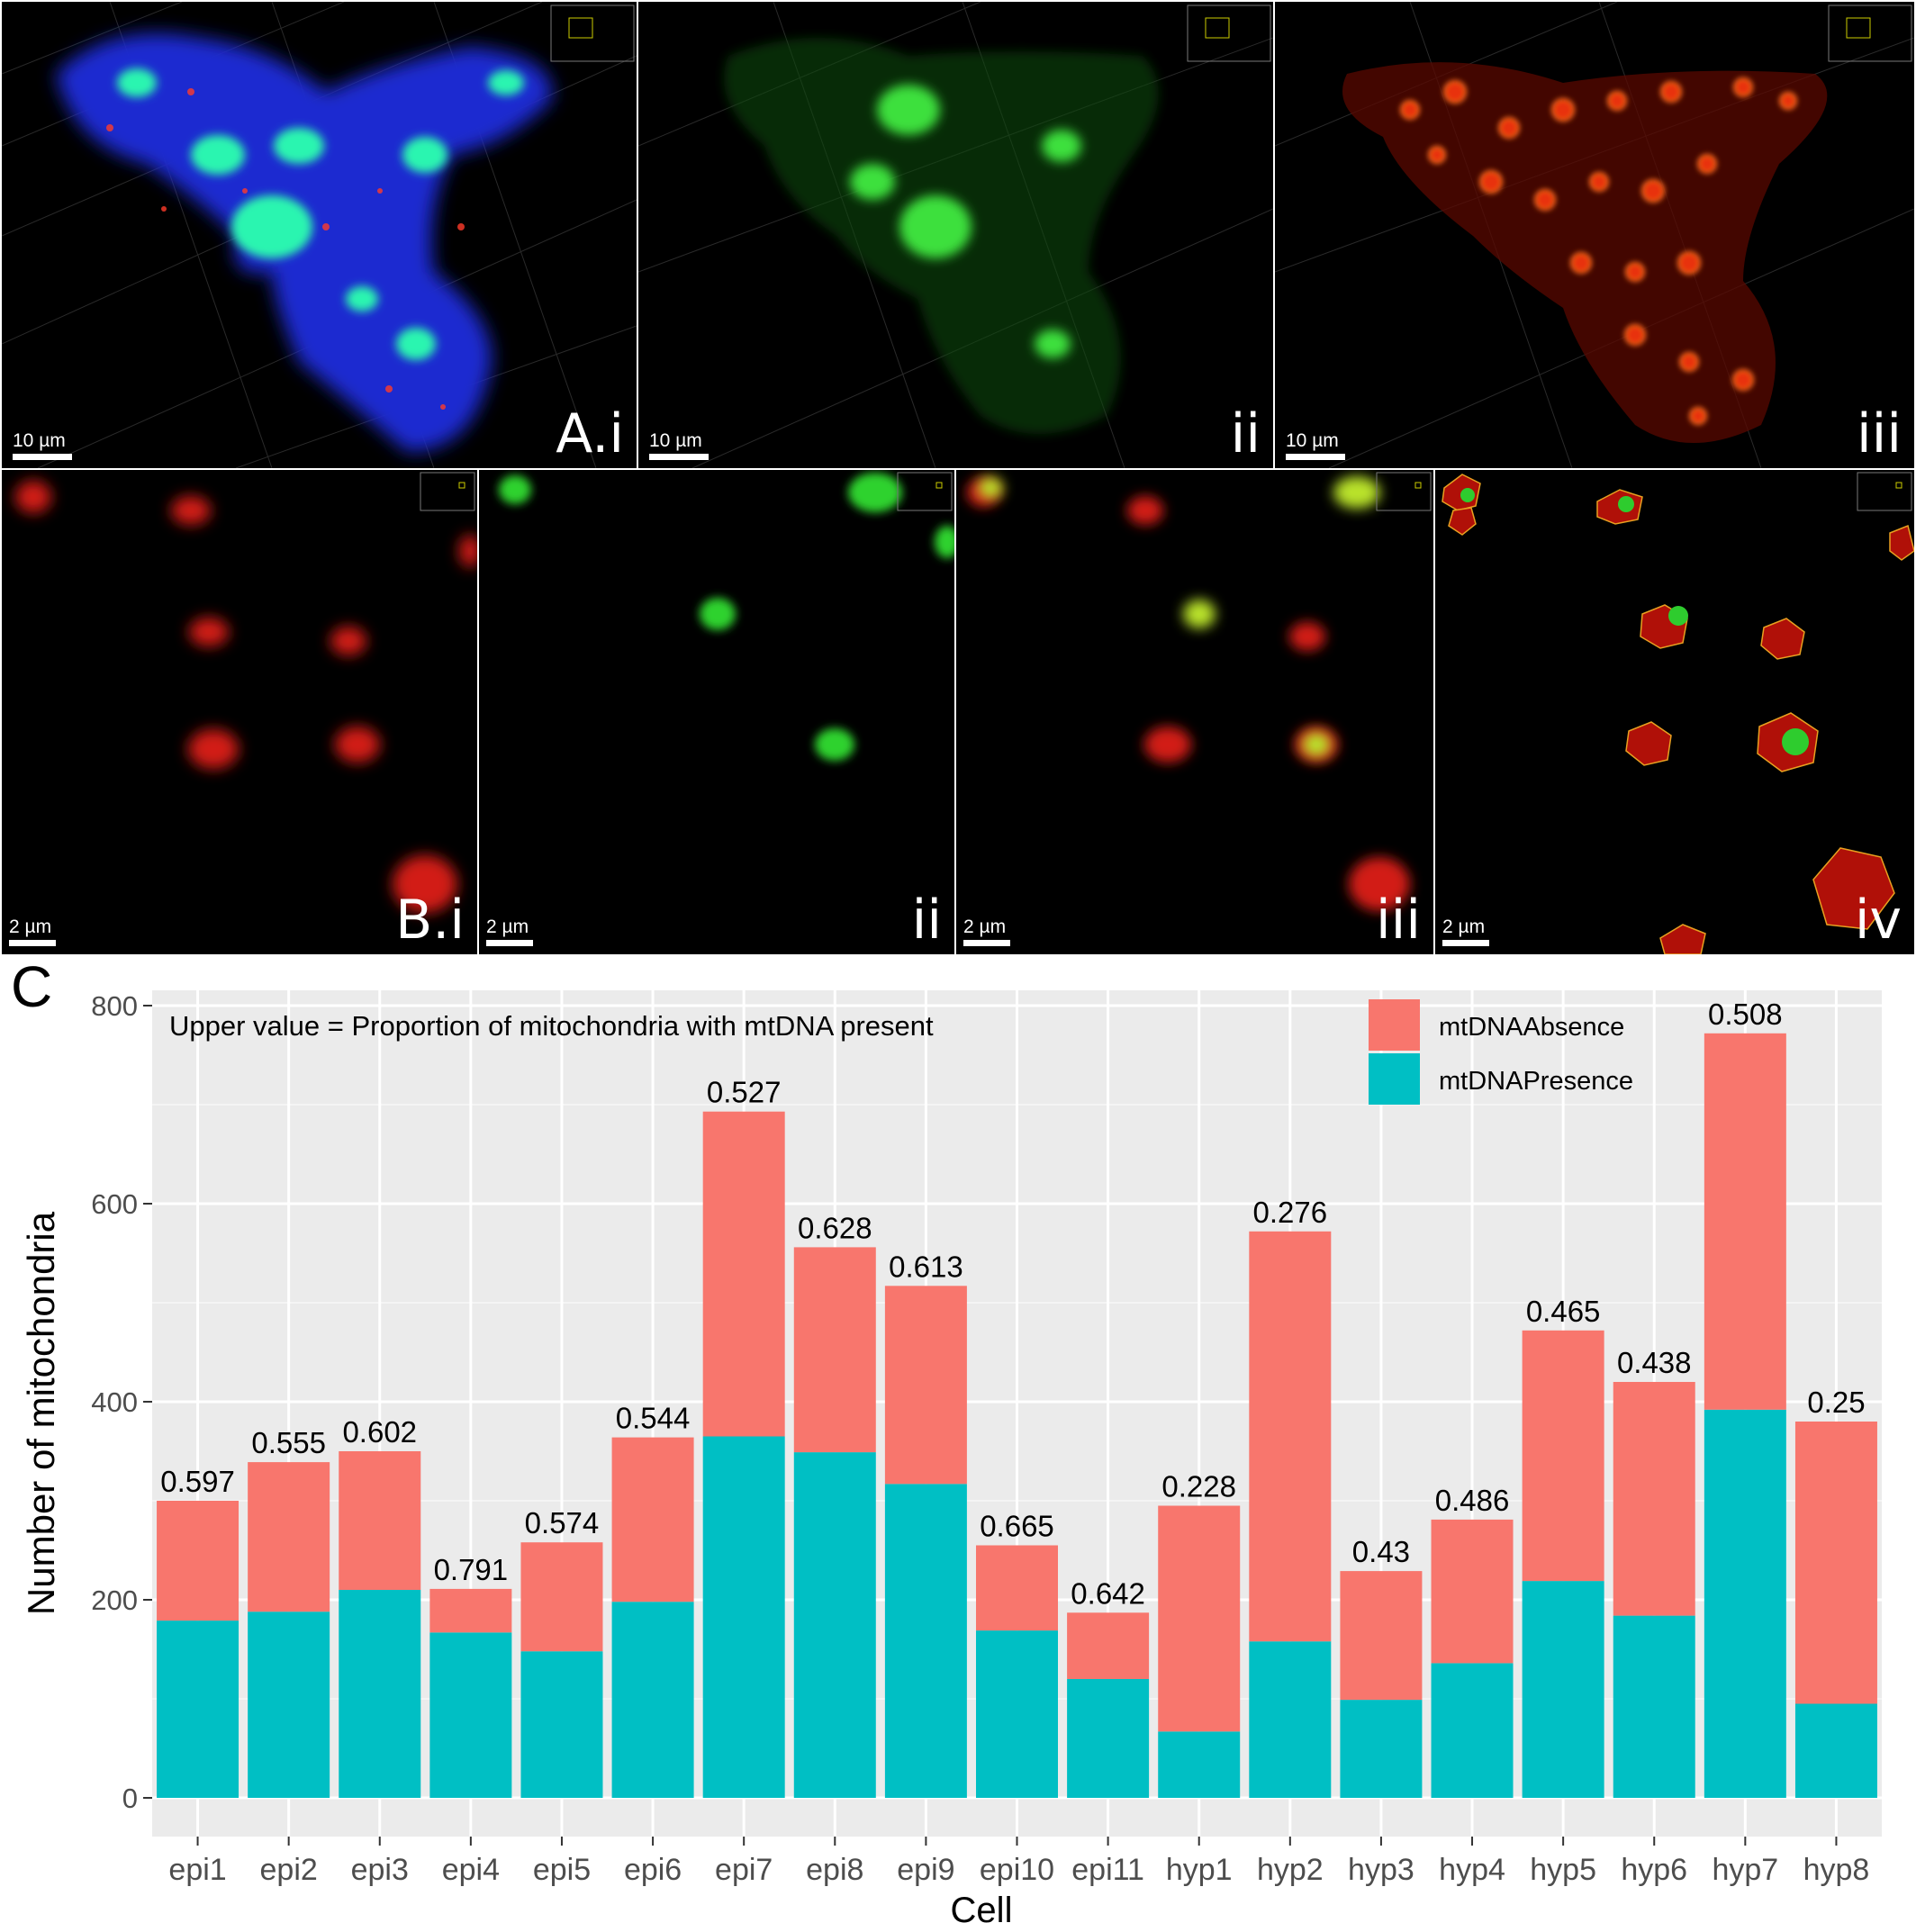  I want to click on panel-a-iii-image, so click(1594, 235).